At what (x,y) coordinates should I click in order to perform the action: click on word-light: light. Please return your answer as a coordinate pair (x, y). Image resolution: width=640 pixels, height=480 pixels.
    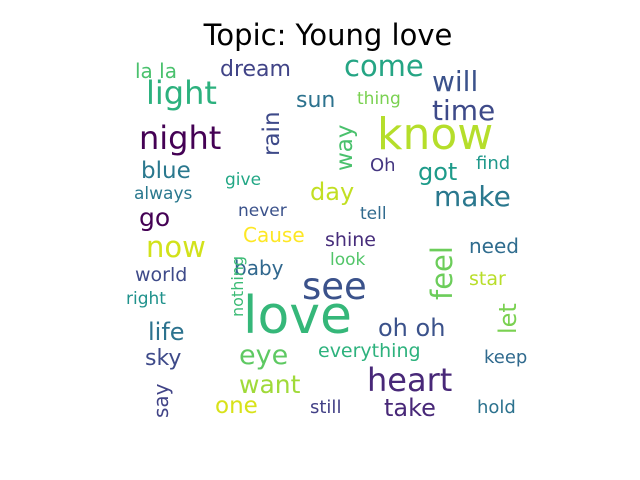
    Looking at the image, I should click on (181, 93).